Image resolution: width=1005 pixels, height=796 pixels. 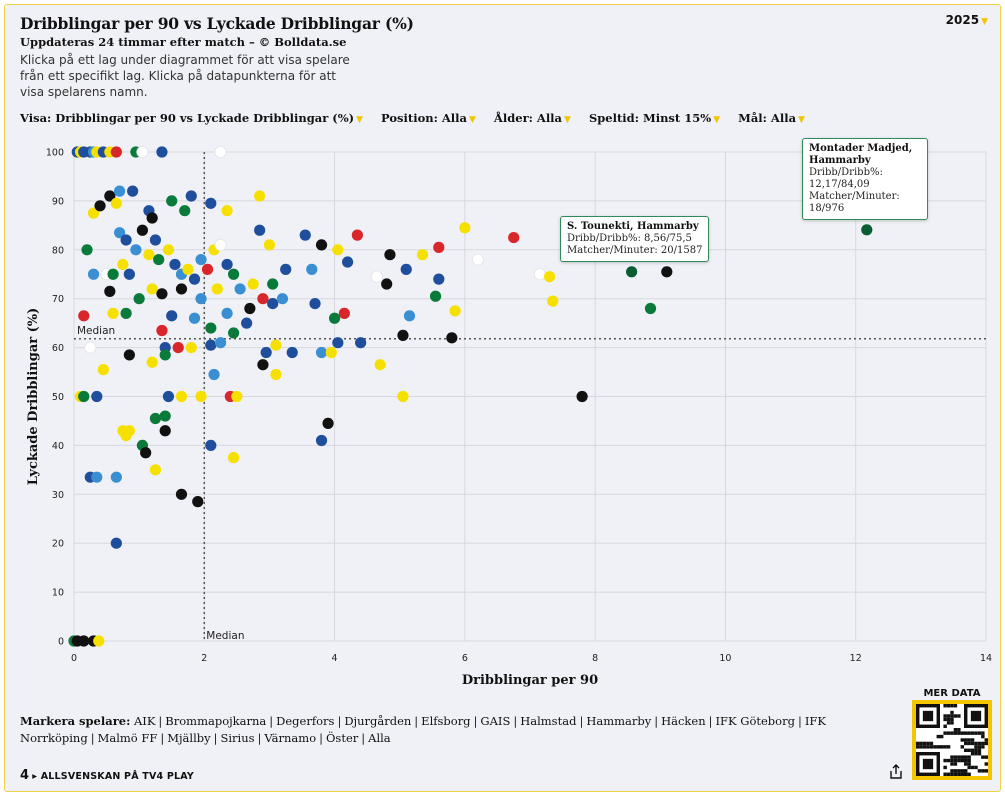 I want to click on team-link: Värnamo, so click(x=290, y=738).